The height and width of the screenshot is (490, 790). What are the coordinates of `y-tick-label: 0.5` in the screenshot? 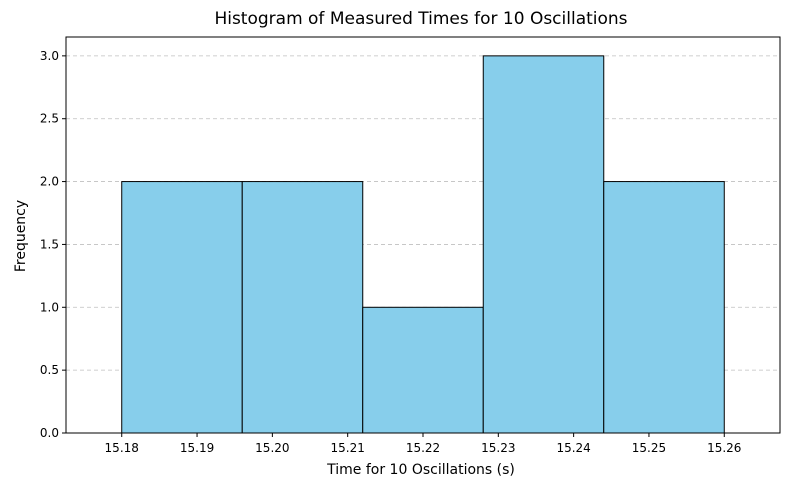 It's located at (49, 370).